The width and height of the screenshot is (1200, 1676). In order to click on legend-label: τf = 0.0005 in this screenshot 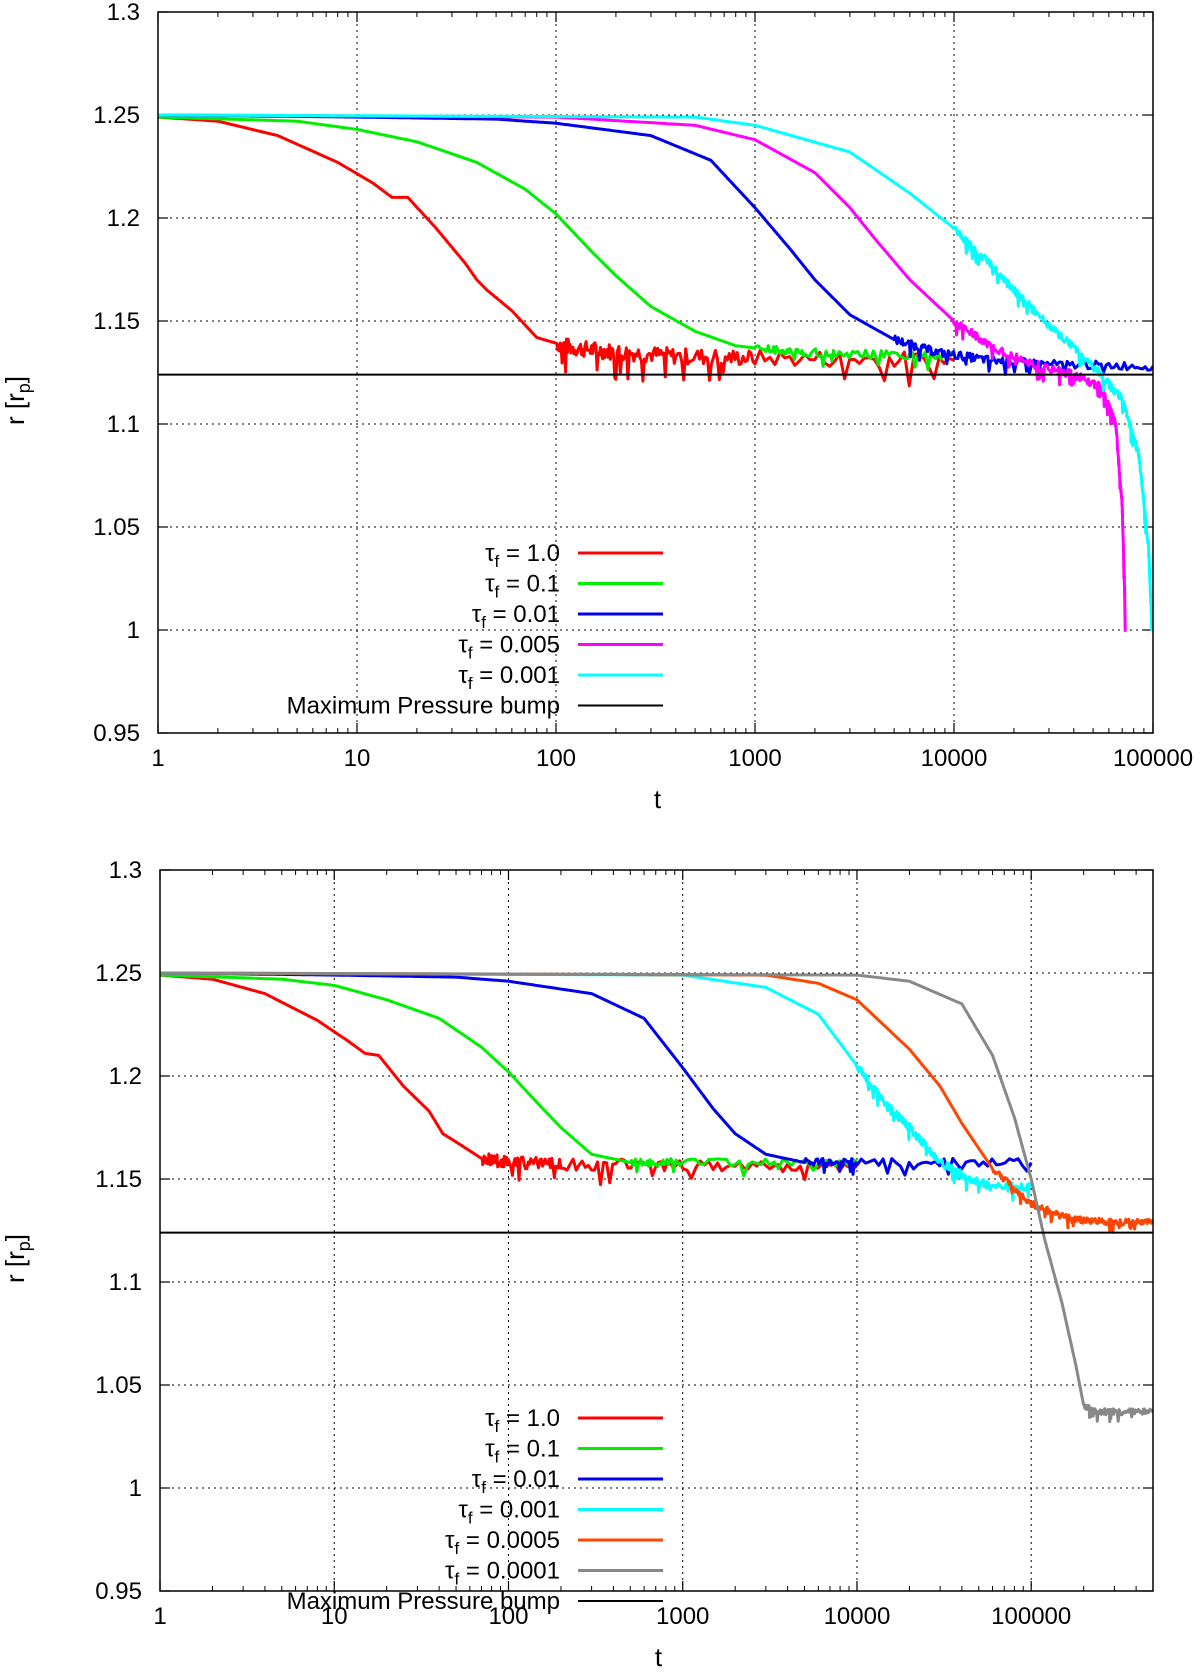, I will do `click(502, 1542)`.